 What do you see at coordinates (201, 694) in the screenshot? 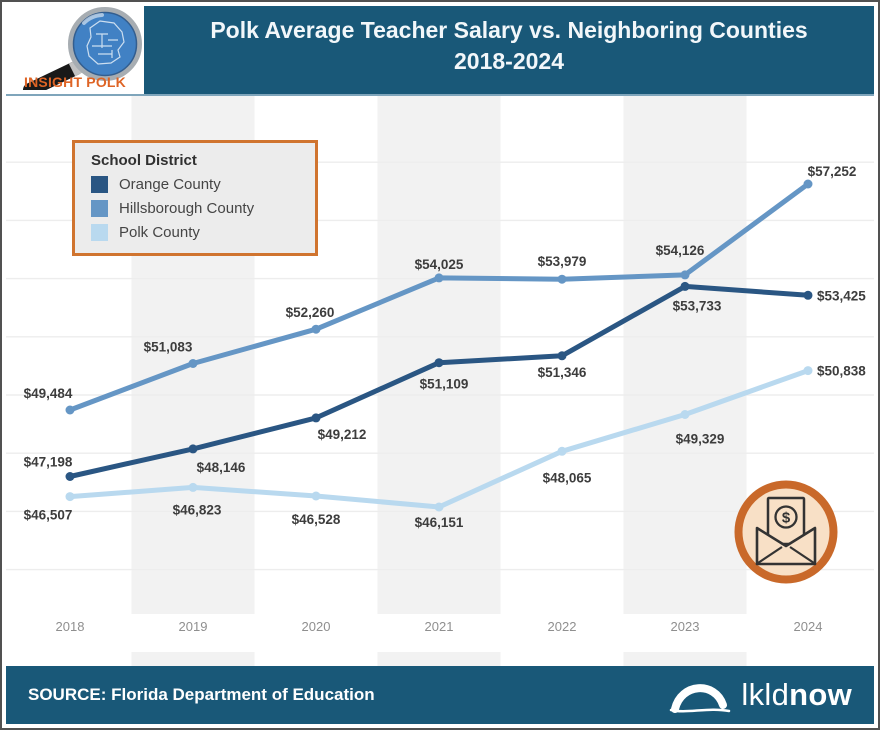
I see `source-text: SOURCE: Florida Department of Education` at bounding box center [201, 694].